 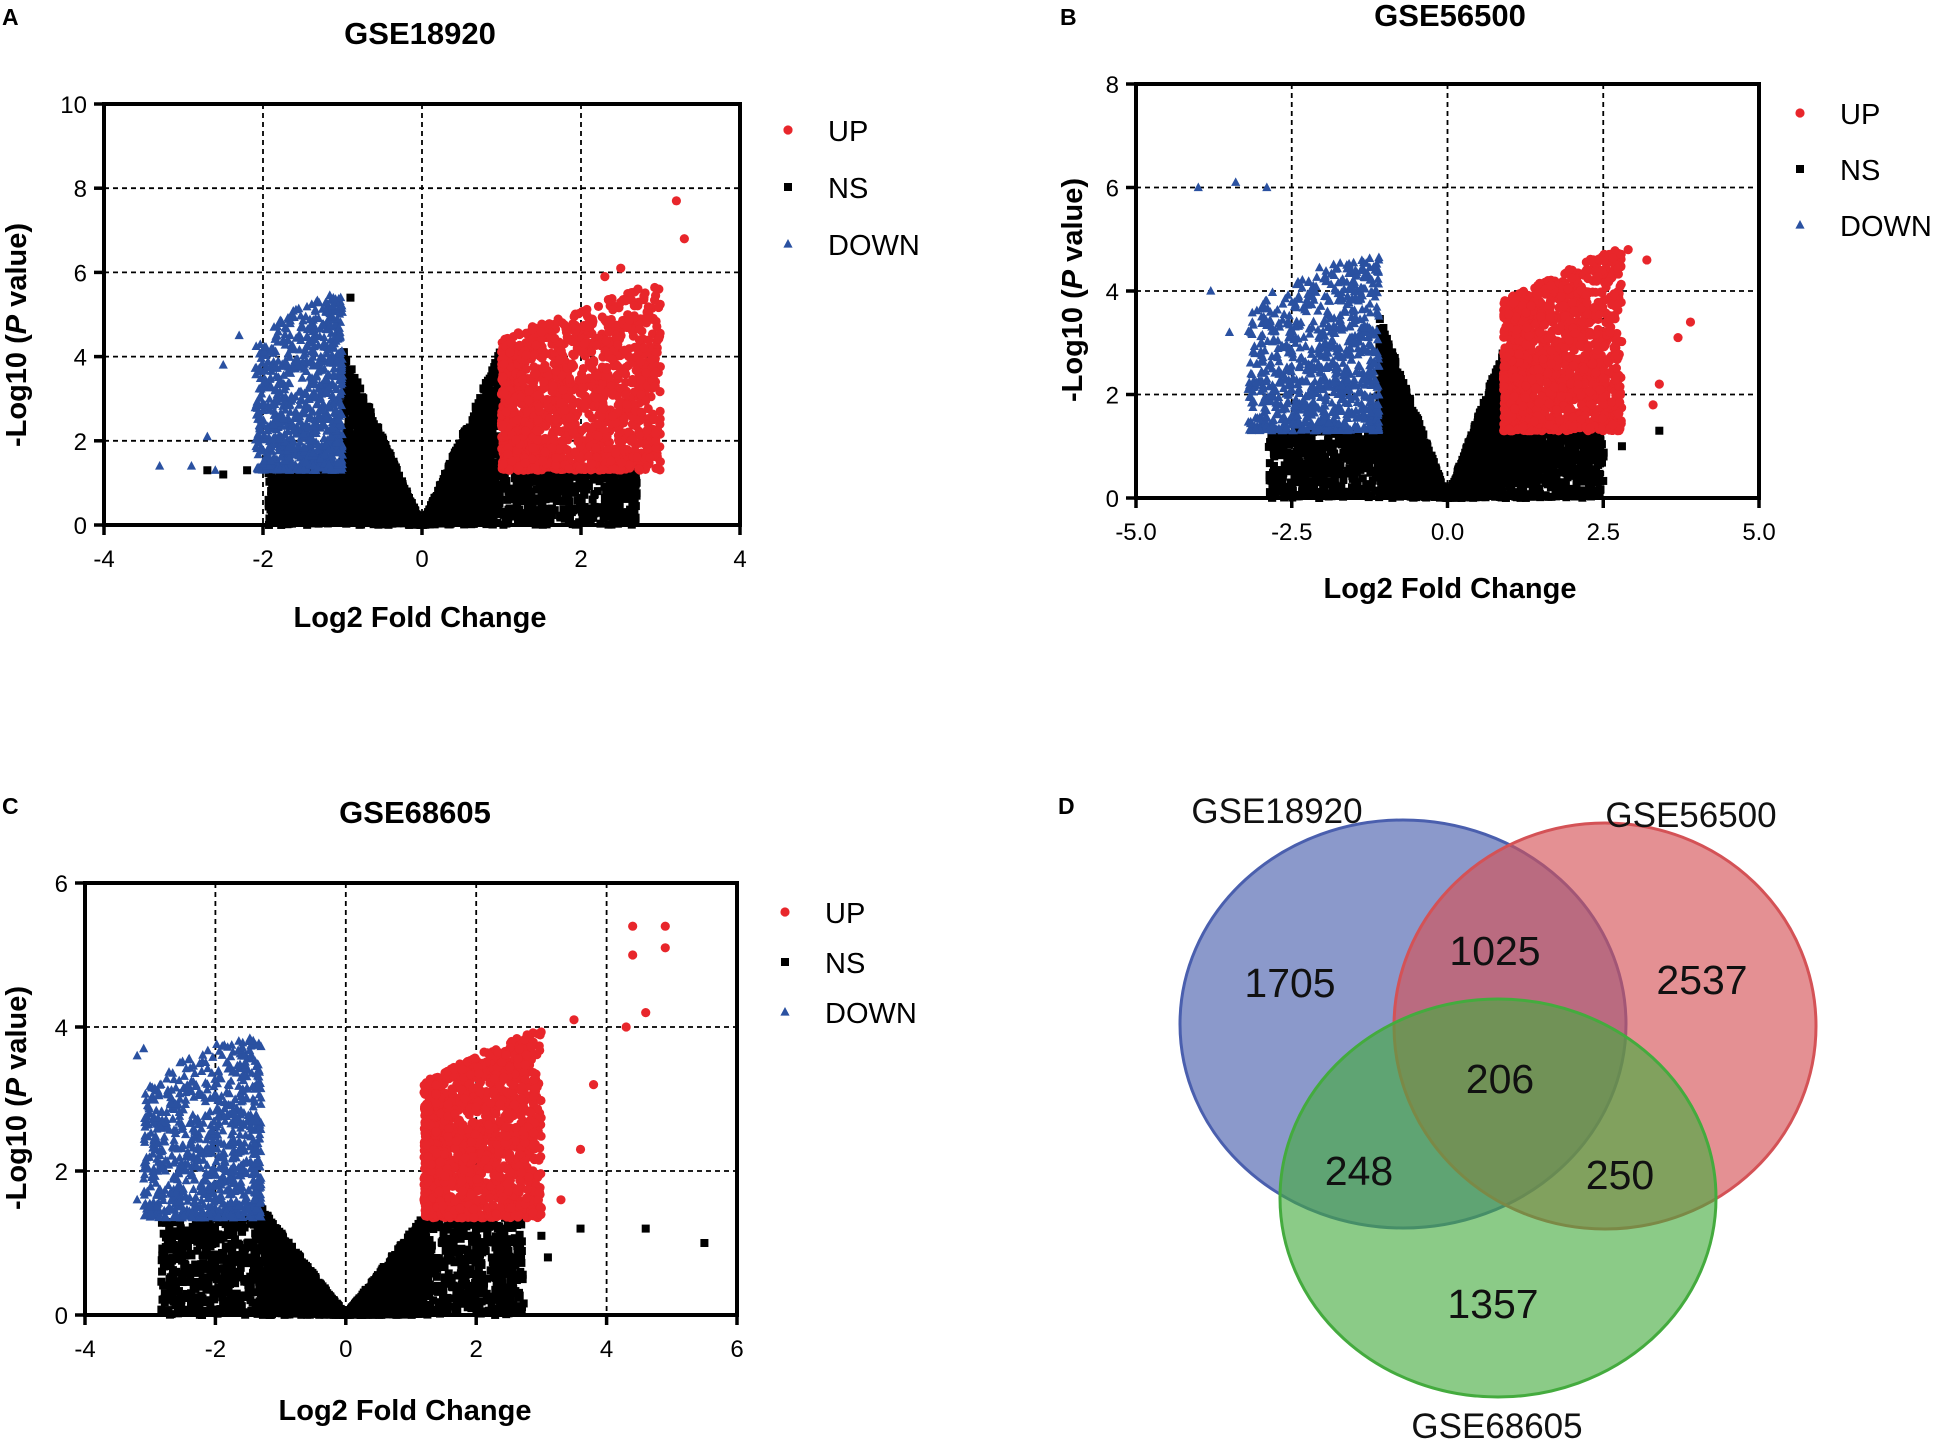 I want to click on panel-a-up-points, so click(x=592, y=335).